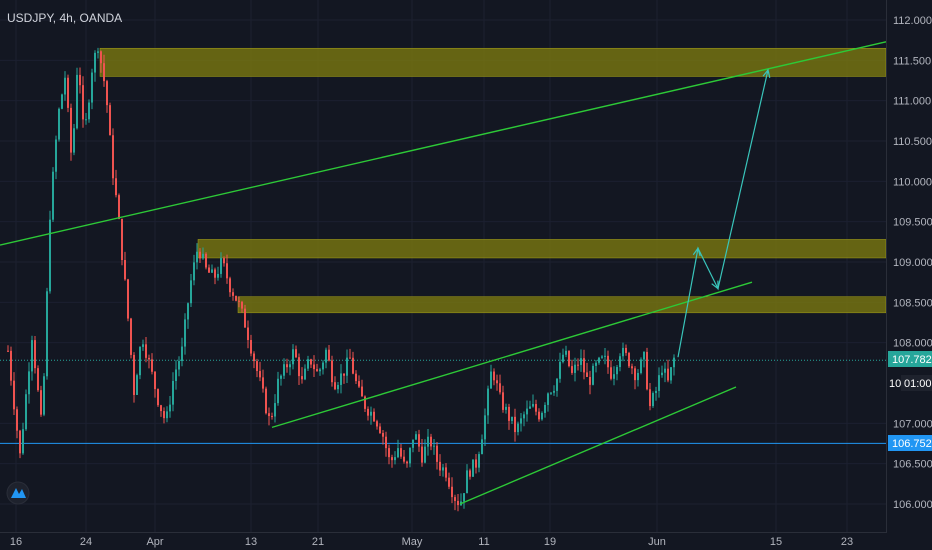  What do you see at coordinates (912, 223) in the screenshot?
I see `y-tick-label: 109.500` at bounding box center [912, 223].